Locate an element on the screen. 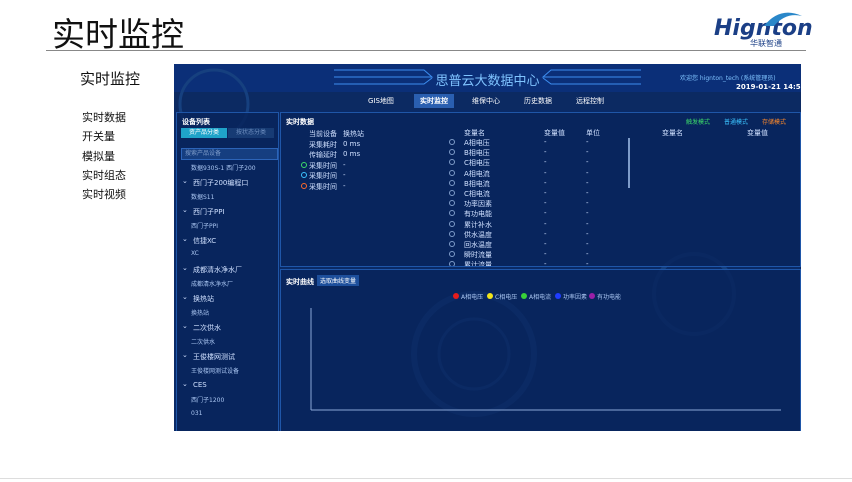 The width and height of the screenshot is (852, 482). legend-label: C相电压 is located at coordinates (506, 297).